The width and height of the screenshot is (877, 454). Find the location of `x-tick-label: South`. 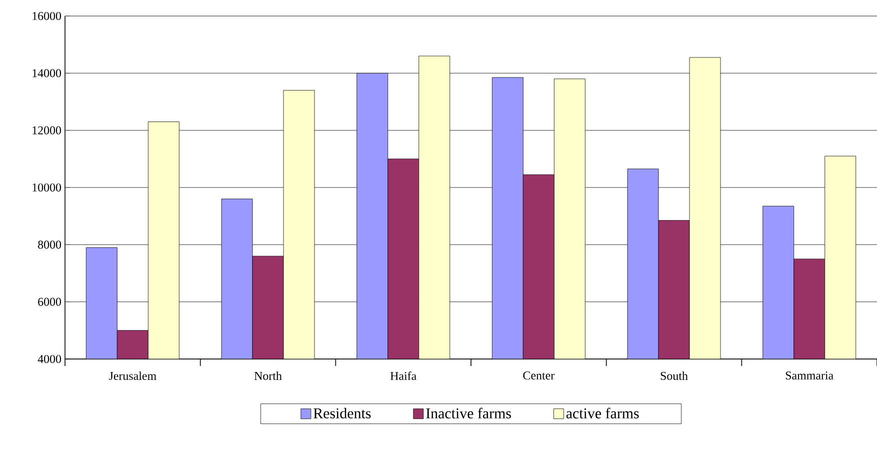

x-tick-label: South is located at coordinates (674, 376).